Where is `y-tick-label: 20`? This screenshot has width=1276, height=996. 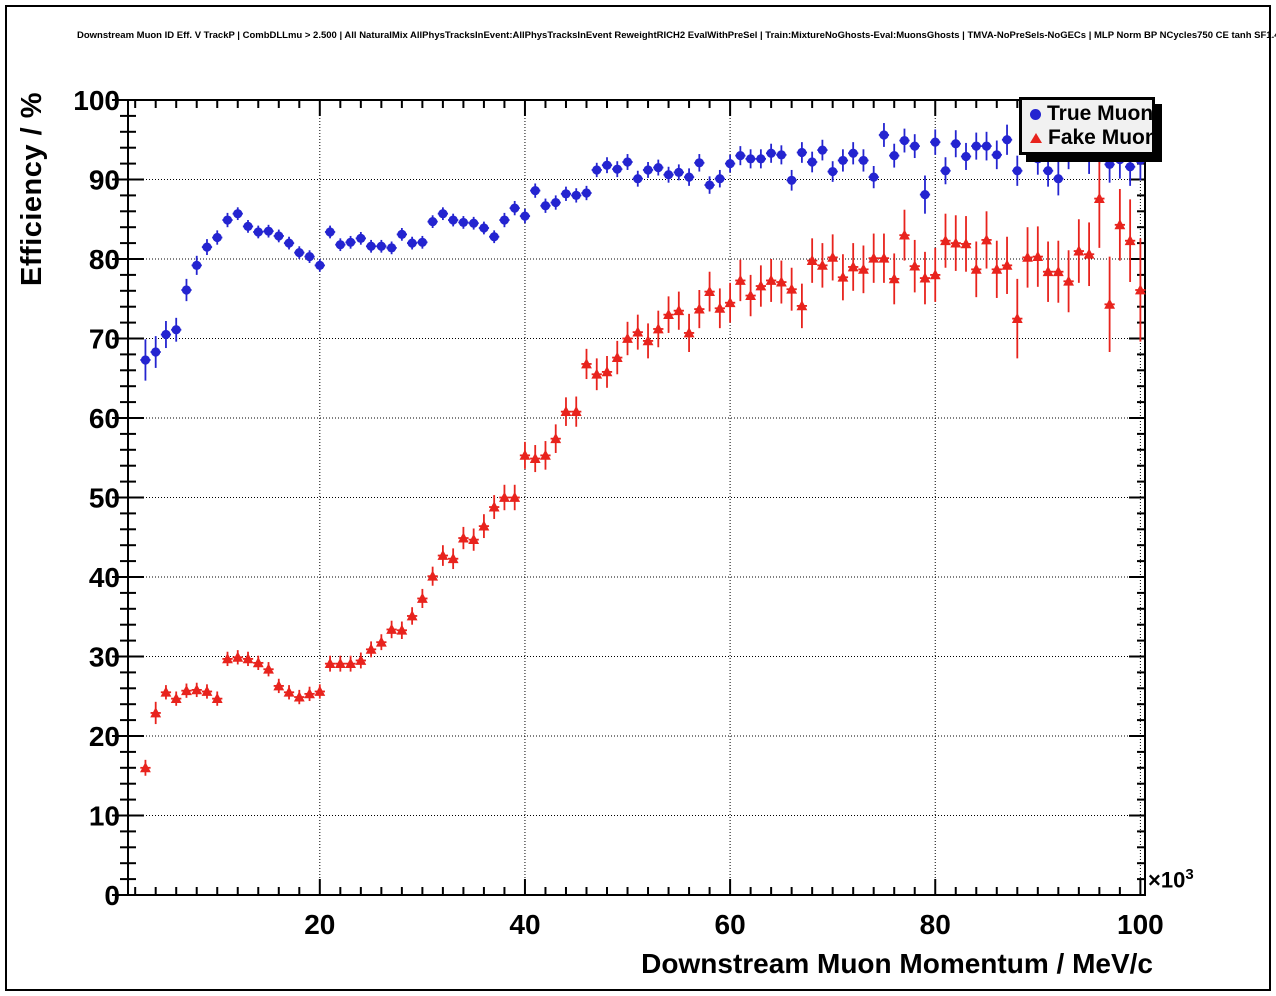 y-tick-label: 20 is located at coordinates (104, 736).